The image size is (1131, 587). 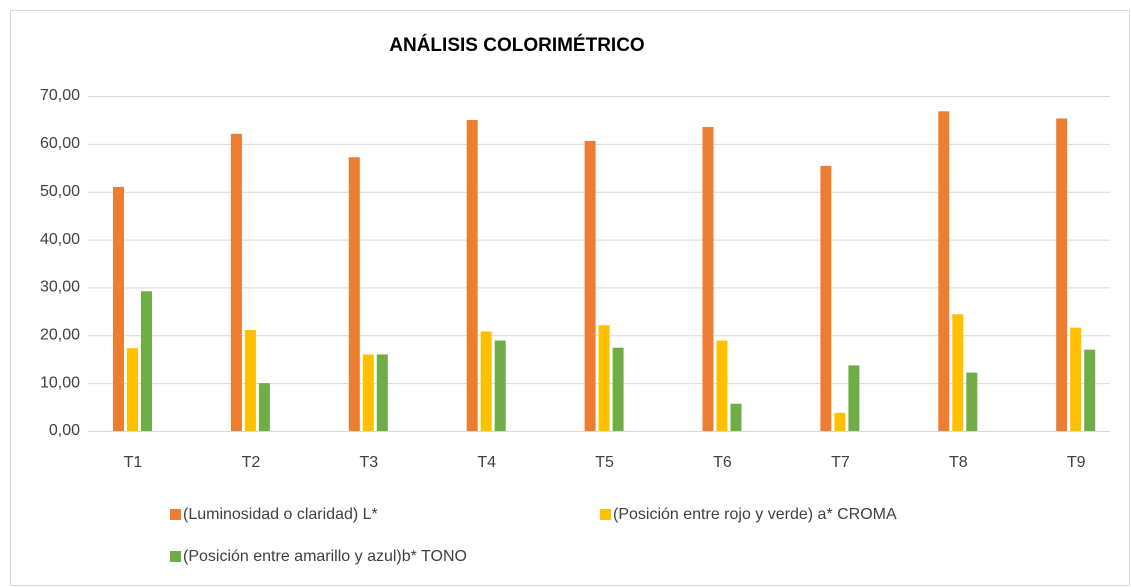 I want to click on x-tick-label: T3, so click(x=368, y=462).